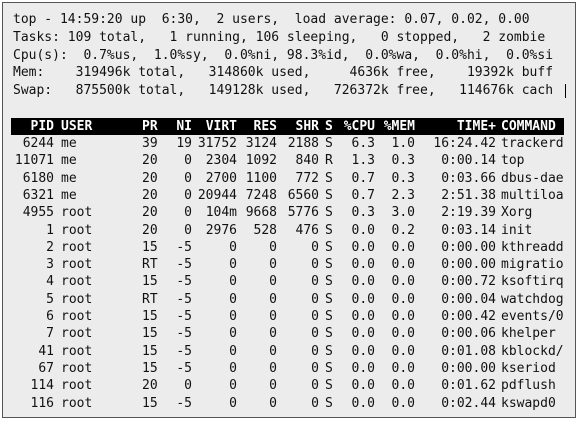  Describe the element at coordinates (290, 281) in the screenshot. I see `process-row: 4 root 15 -5 0 0 0 S 0.0 0.0 0:00.72 ksoftirq` at that location.